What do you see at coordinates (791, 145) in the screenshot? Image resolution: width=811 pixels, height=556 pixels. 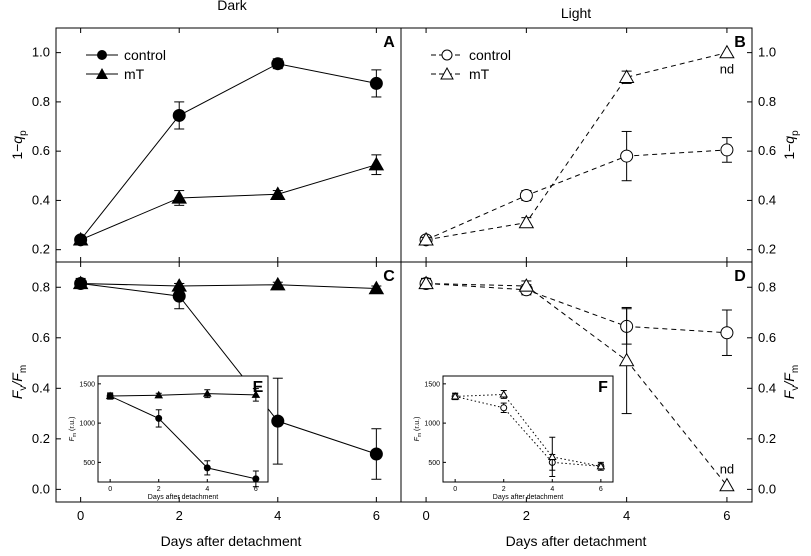 I see `y-axis-title-b: 1−qp` at bounding box center [791, 145].